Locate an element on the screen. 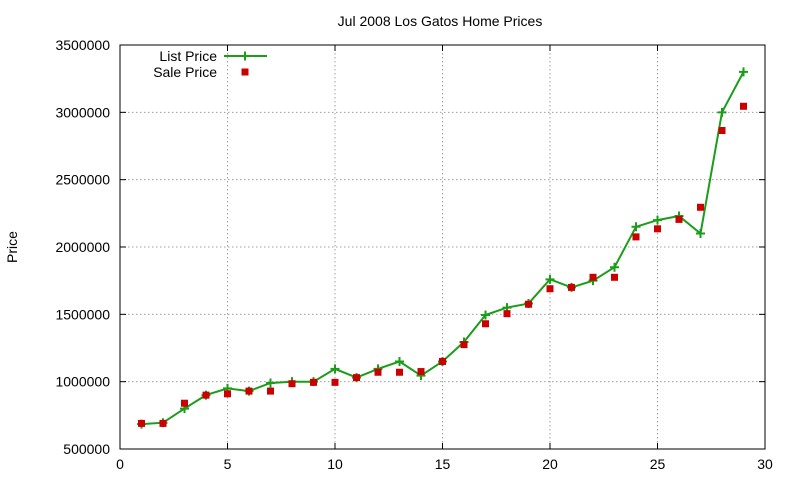 The width and height of the screenshot is (800, 480). chart-title: Jul 2008 Los Gatos Home Prices is located at coordinates (440, 21).